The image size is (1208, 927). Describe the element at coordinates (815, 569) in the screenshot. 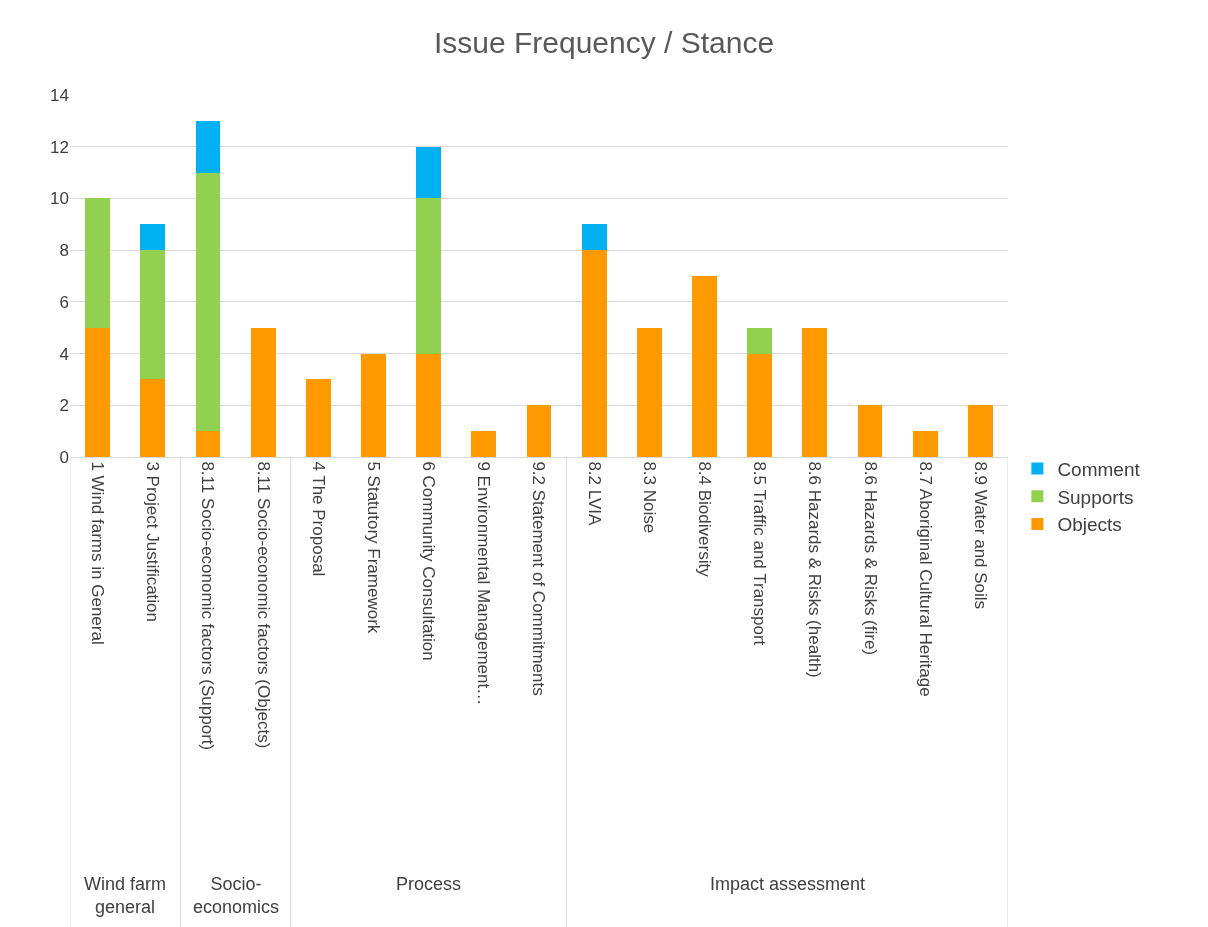

I see `x-tick-label: 8.6 Hazards & Risks (health)` at that location.